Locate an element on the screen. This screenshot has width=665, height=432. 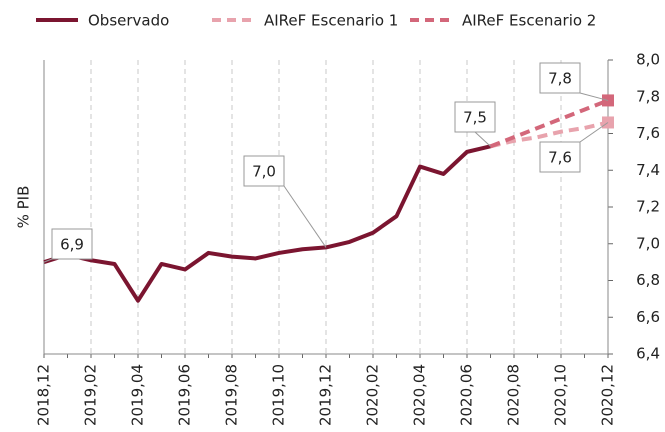
annotation: 7,0 is located at coordinates (264, 172).